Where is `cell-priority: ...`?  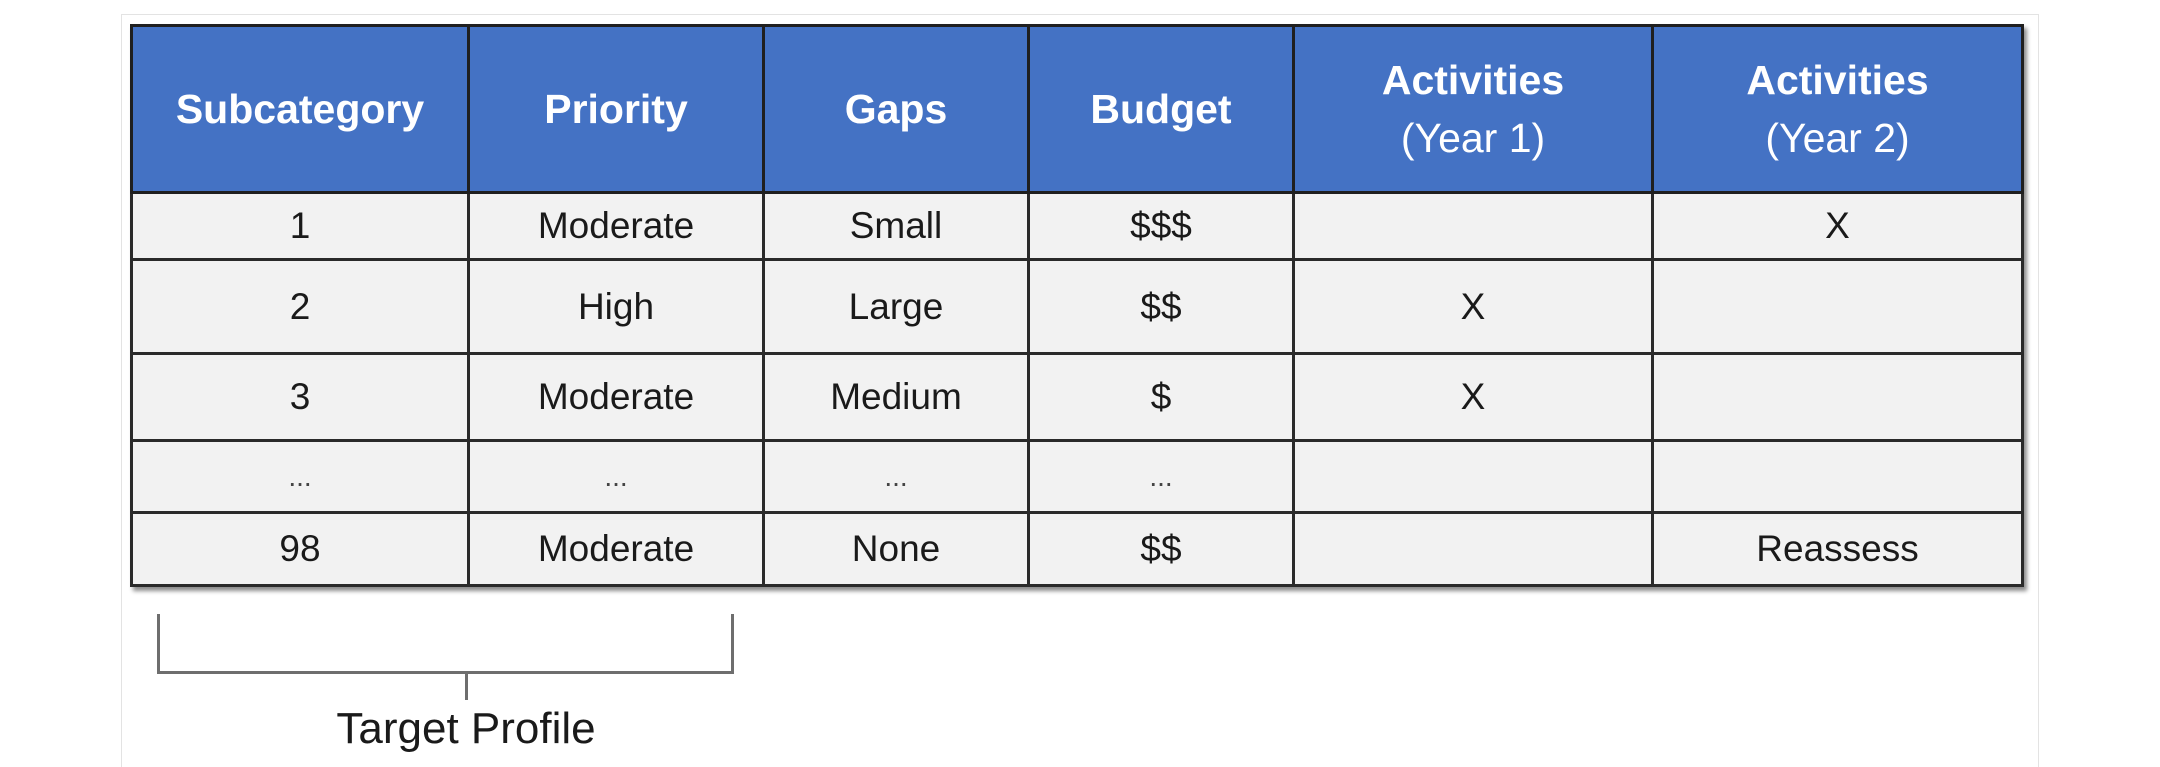 cell-priority: ... is located at coordinates (616, 476).